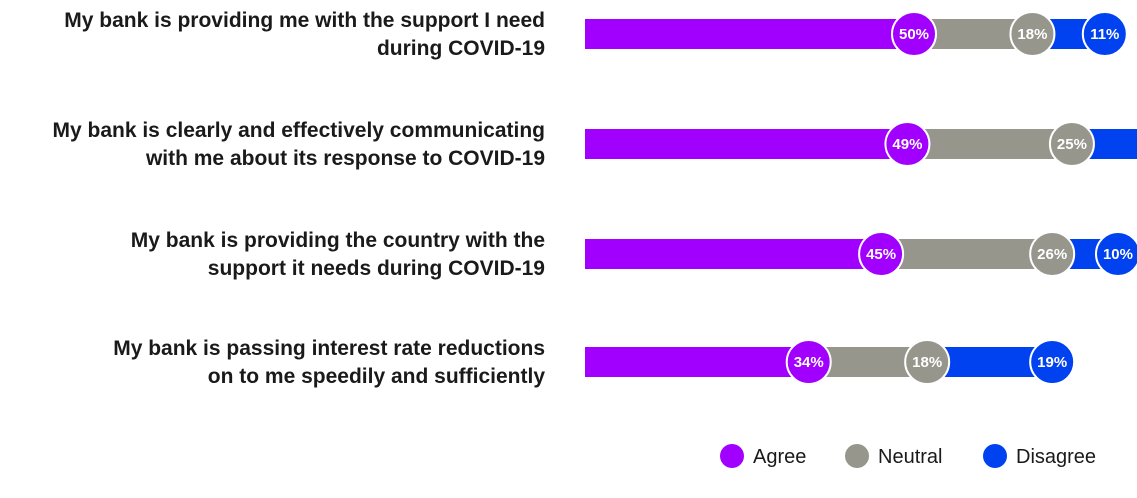 This screenshot has width=1137, height=498. I want to click on category-label-2-line-2: with me about its response to COVID-19, so click(345, 158).